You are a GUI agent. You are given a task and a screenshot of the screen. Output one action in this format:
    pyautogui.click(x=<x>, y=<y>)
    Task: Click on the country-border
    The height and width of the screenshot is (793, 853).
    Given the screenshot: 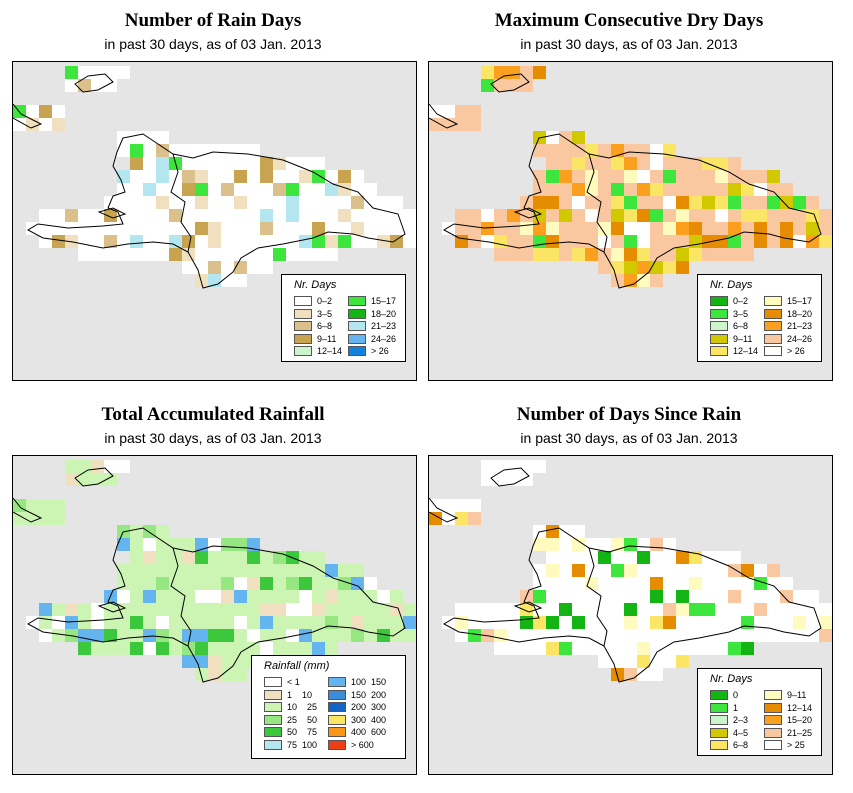 What is the action you would take?
    pyautogui.click(x=597, y=203)
    